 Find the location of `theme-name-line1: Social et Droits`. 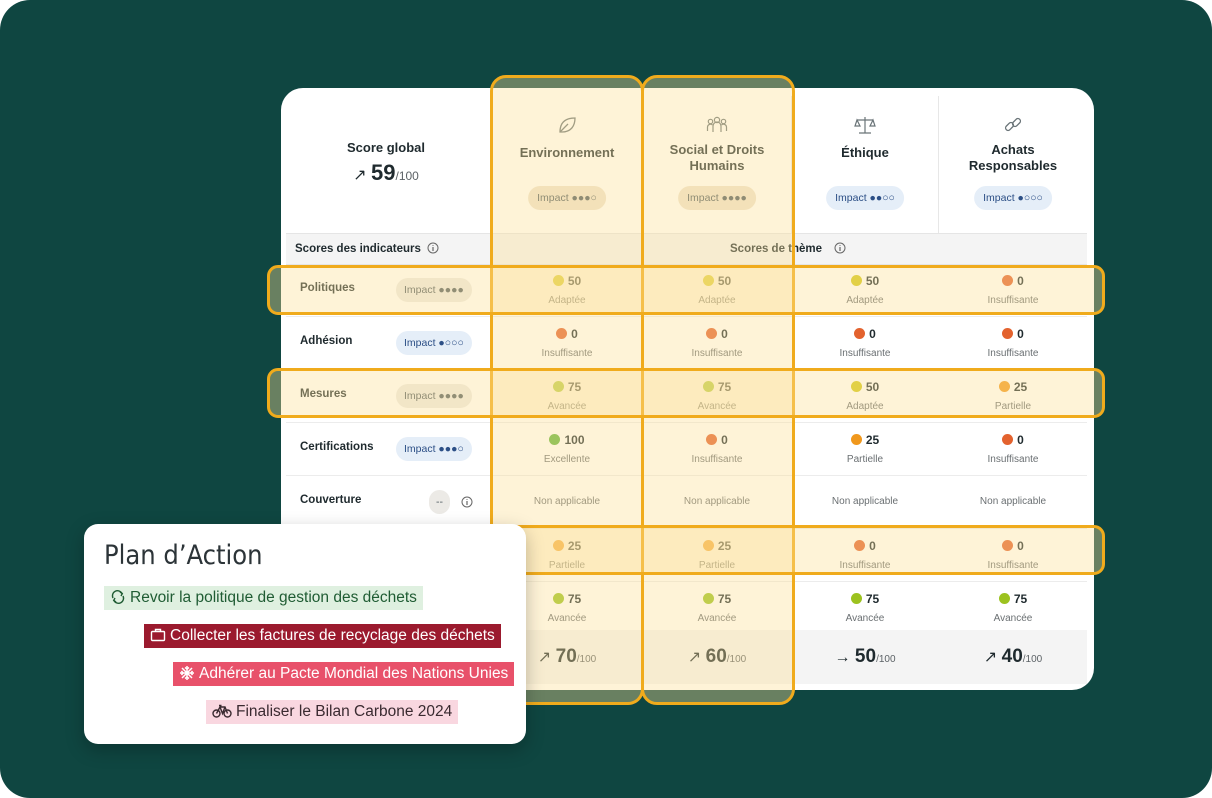

theme-name-line1: Social et Droits is located at coordinates (717, 149).